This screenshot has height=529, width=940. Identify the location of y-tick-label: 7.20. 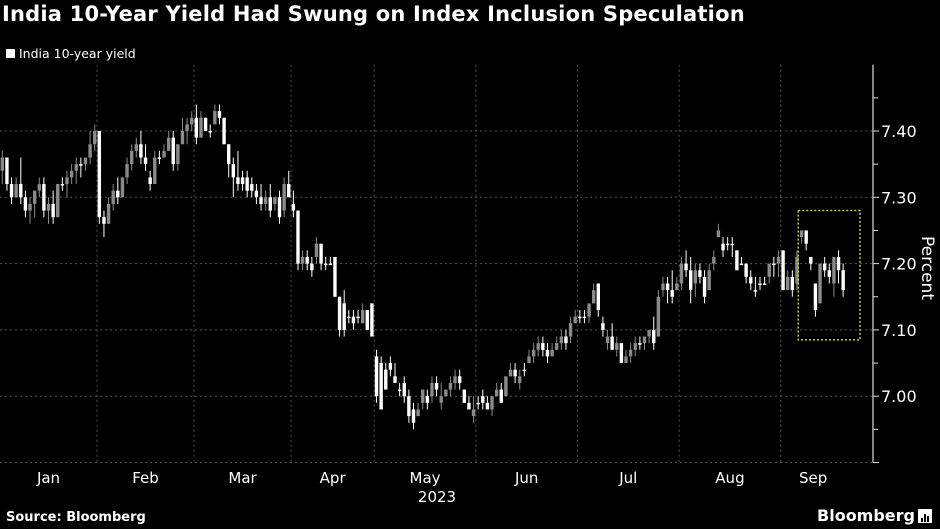
(899, 264).